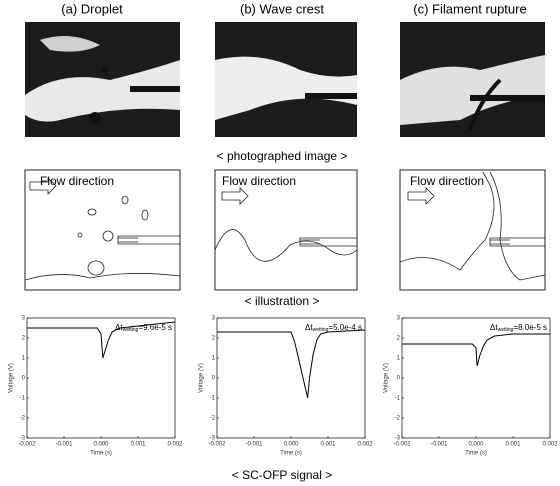 The width and height of the screenshot is (560, 486). Describe the element at coordinates (345, 327) in the screenshot. I see `annotation-part: =5.0e-4 s` at that location.